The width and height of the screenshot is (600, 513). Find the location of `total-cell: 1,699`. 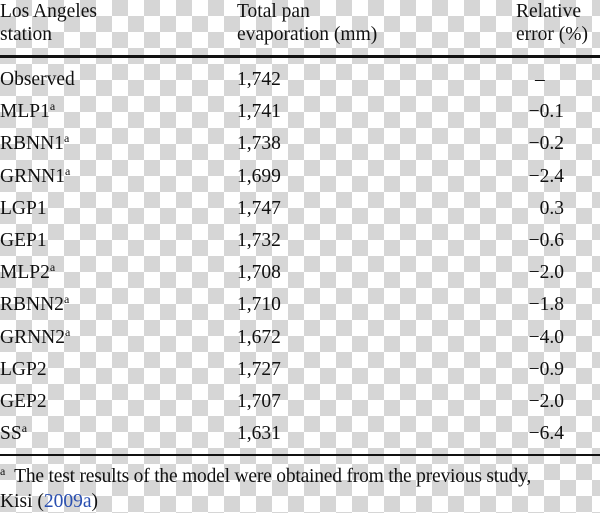

total-cell: 1,699 is located at coordinates (259, 176).